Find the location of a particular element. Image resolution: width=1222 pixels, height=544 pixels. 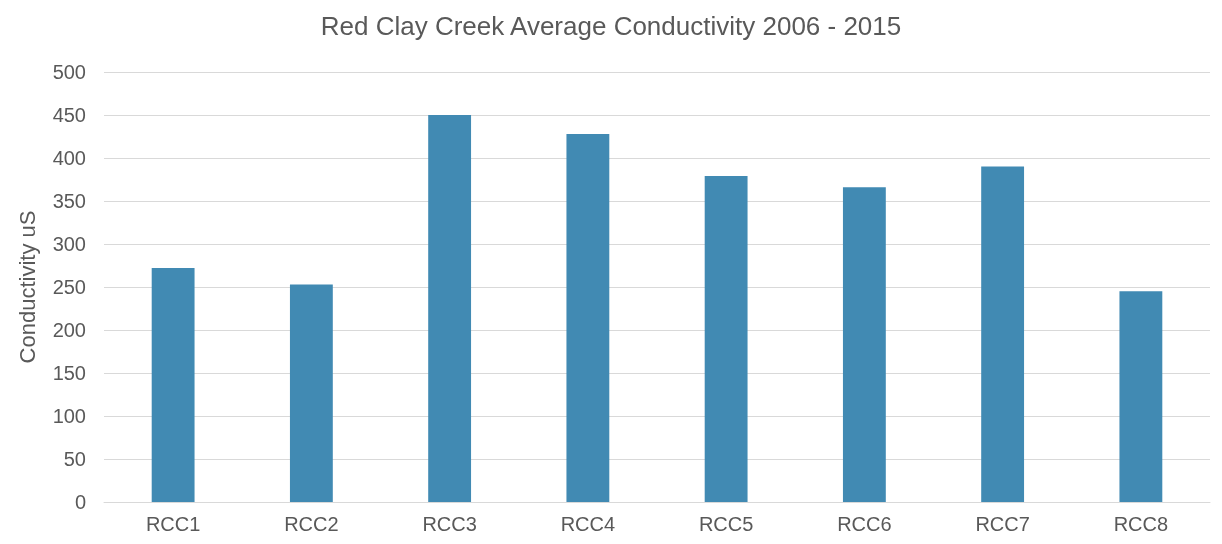

y-tick-label: 0 is located at coordinates (80, 502).